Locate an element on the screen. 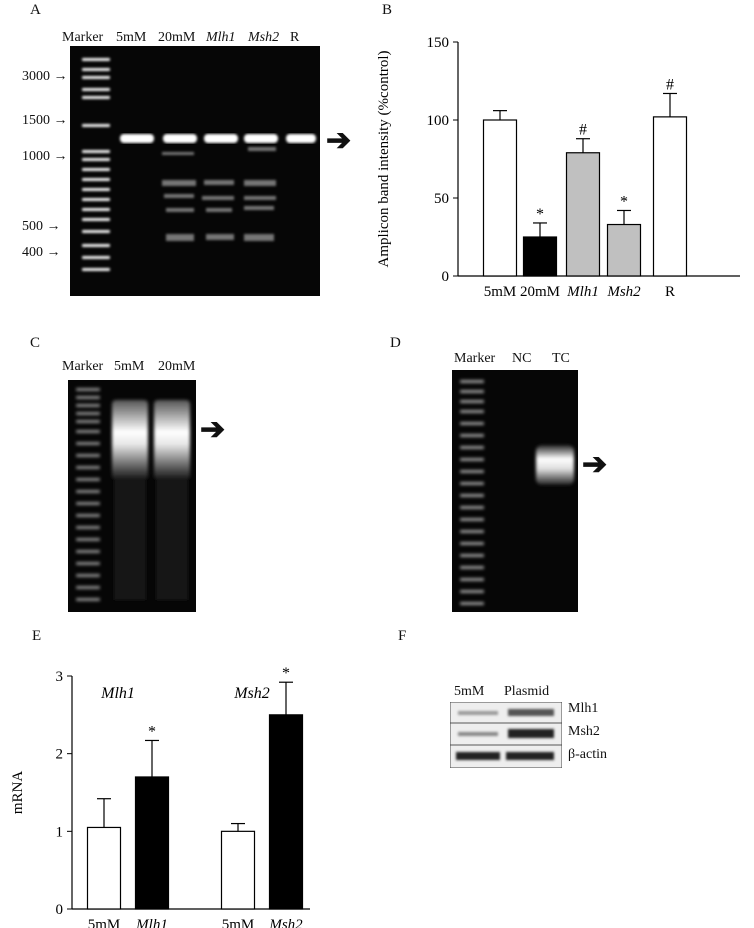 This screenshot has width=754, height=928. group-title: Msh2 is located at coordinates (251, 693).